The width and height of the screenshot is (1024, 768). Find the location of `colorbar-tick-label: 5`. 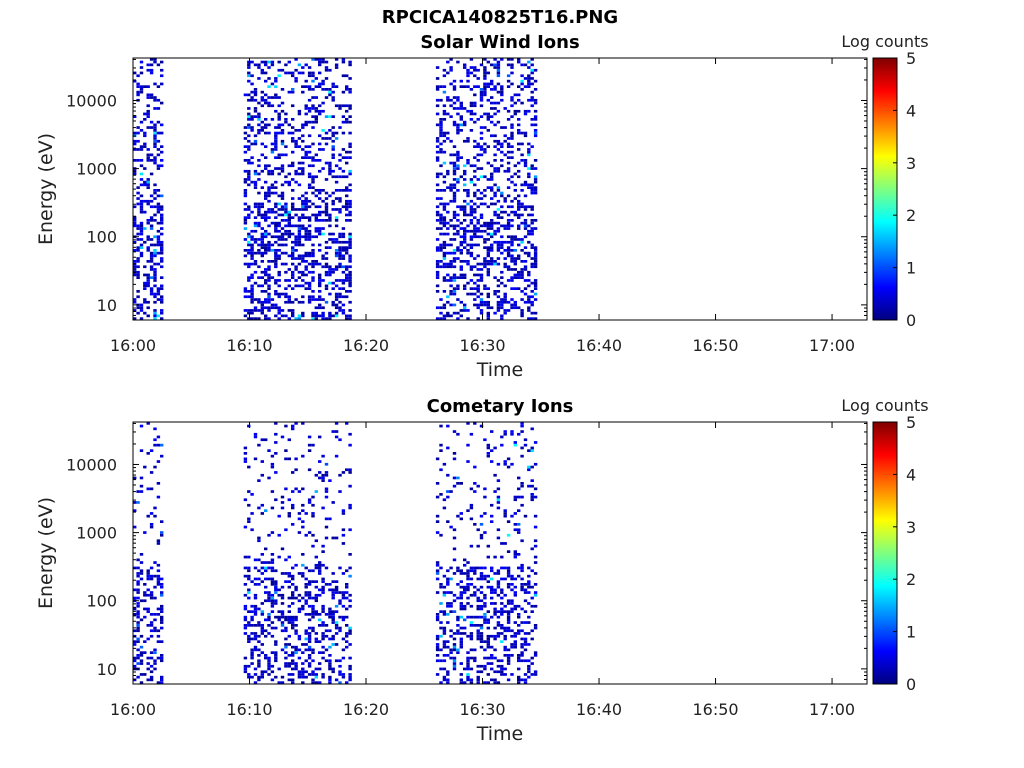

colorbar-tick-label: 5 is located at coordinates (911, 422).